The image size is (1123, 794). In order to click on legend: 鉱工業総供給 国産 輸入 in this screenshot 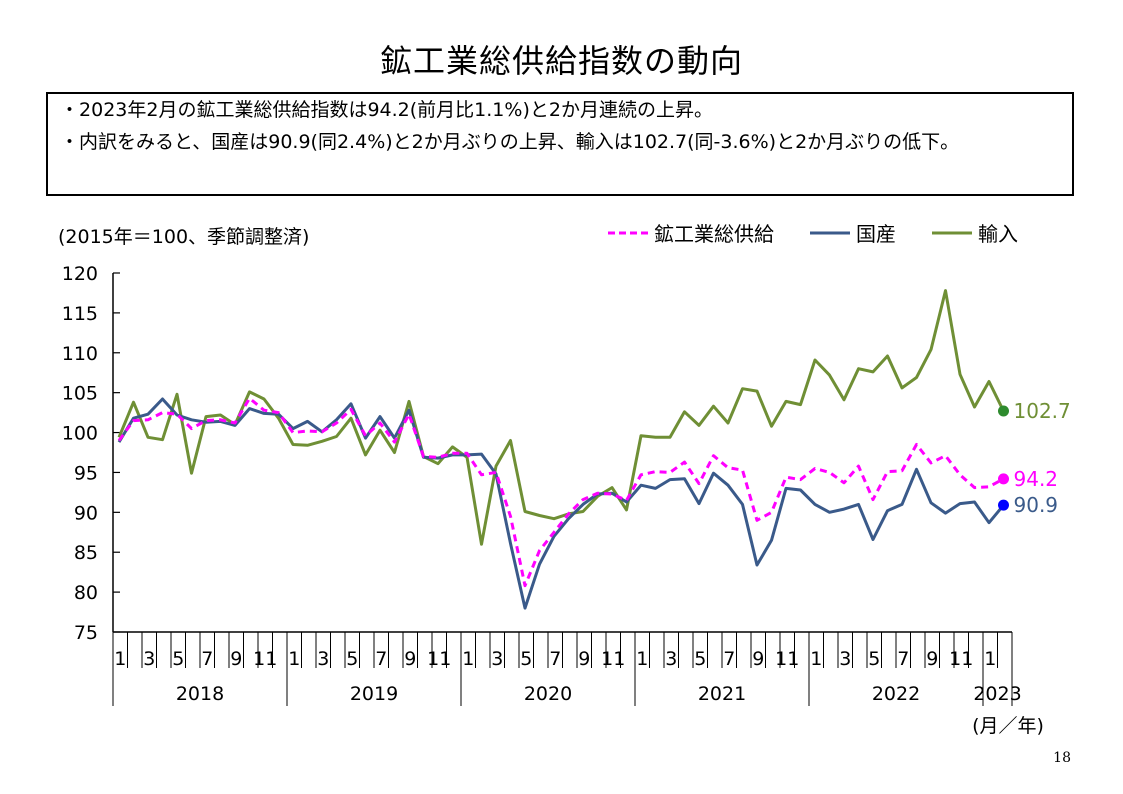, I will do `click(831, 232)`.